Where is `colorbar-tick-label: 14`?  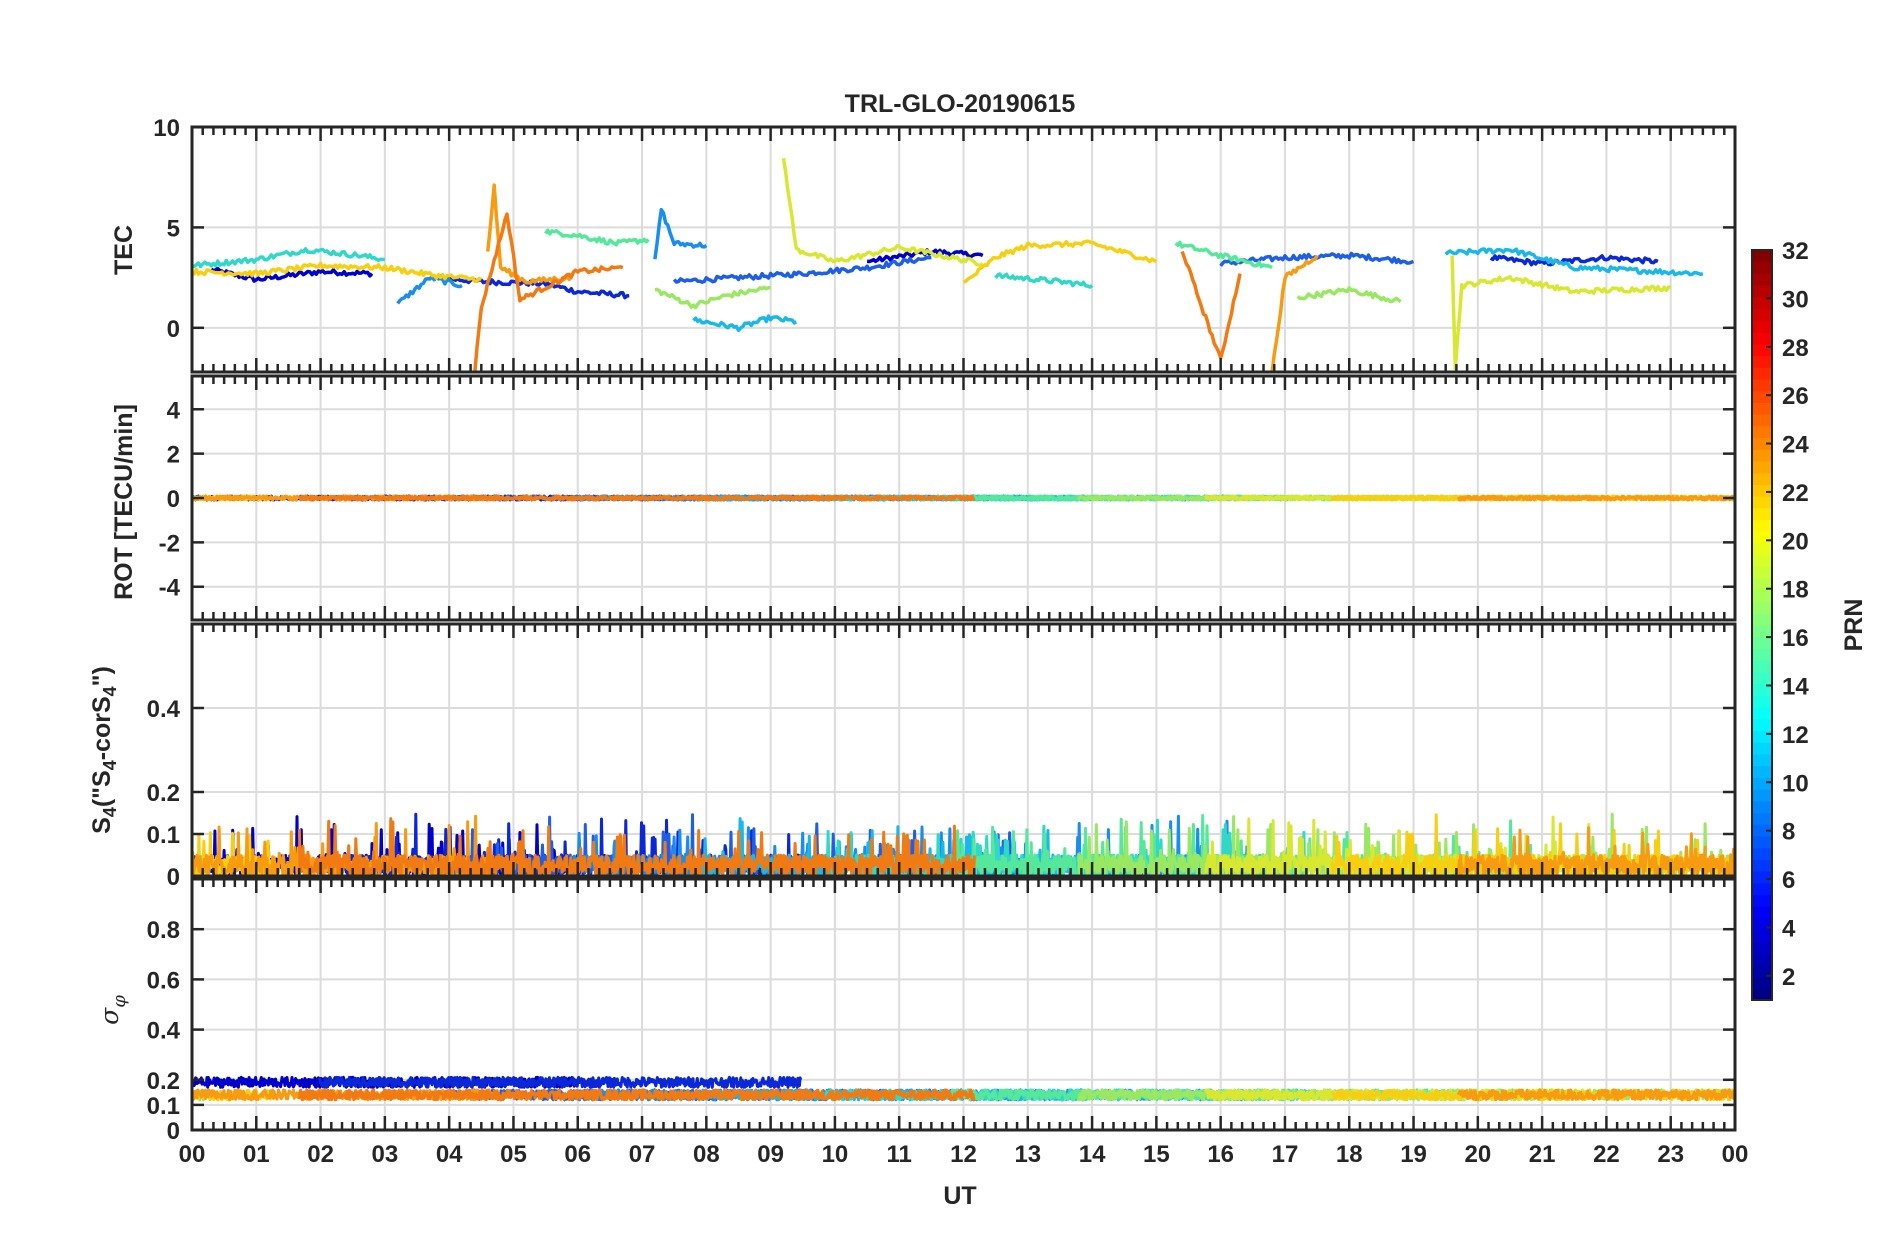 colorbar-tick-label: 14 is located at coordinates (1795, 686).